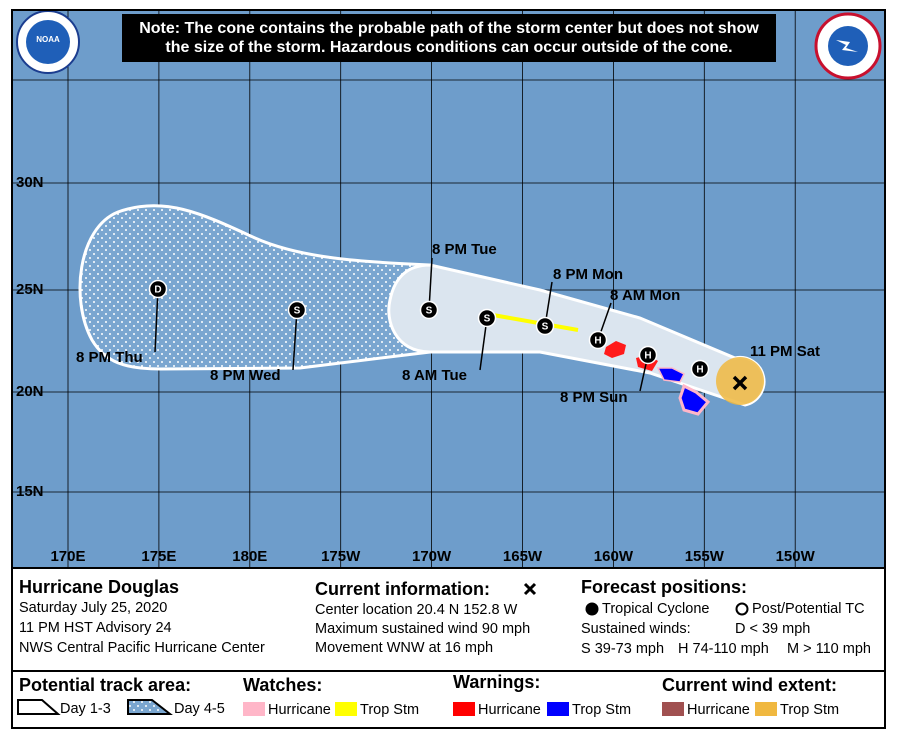 This screenshot has width=897, height=741. Describe the element at coordinates (464, 249) in the screenshot. I see `forecast-label: 8 PM Tue` at that location.